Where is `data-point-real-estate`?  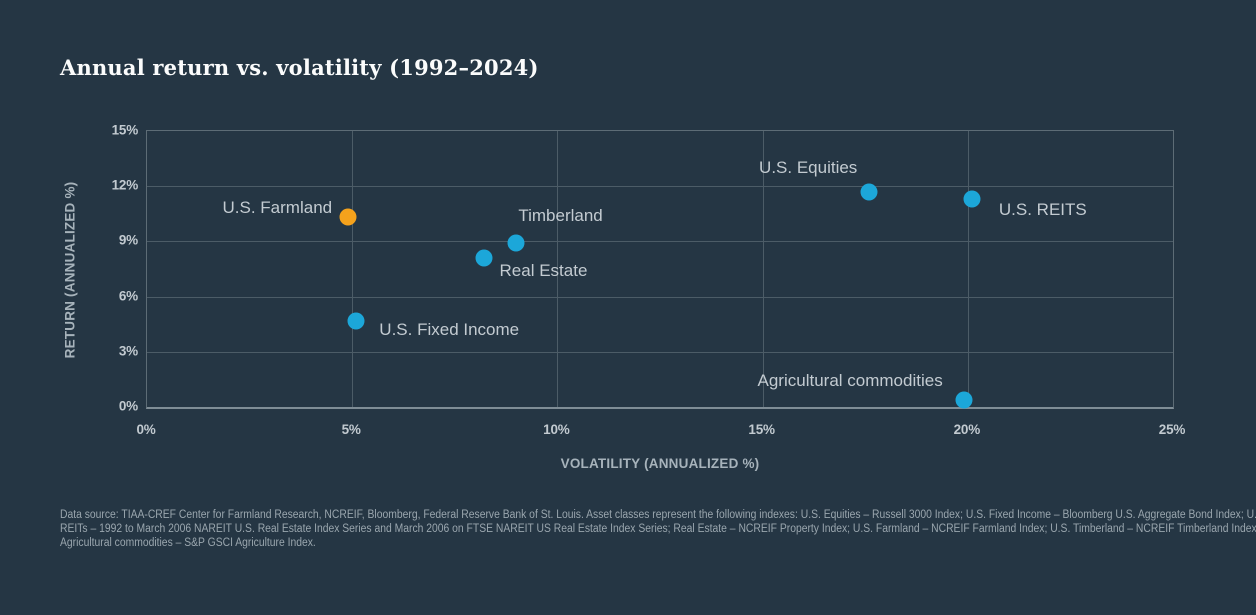 data-point-real-estate is located at coordinates (484, 258).